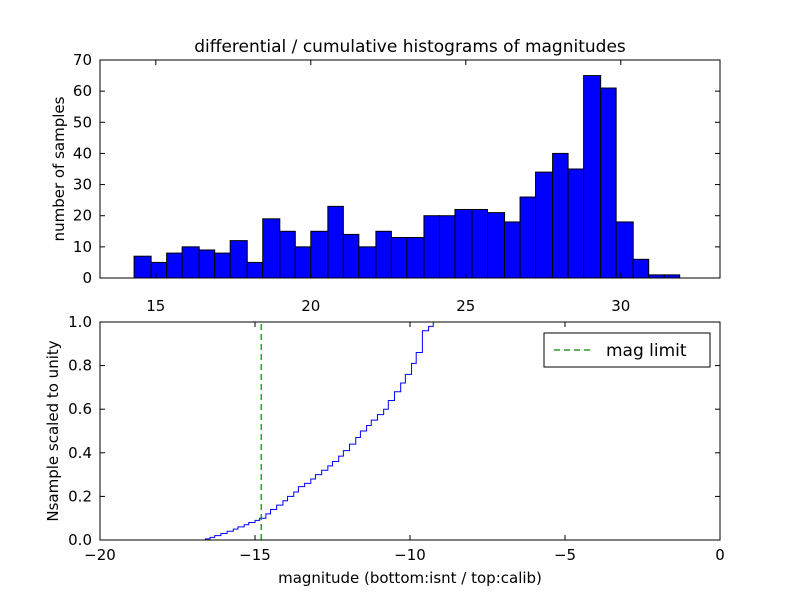  Describe the element at coordinates (82, 60) in the screenshot. I see `top-ytick-label-7: 70` at that location.